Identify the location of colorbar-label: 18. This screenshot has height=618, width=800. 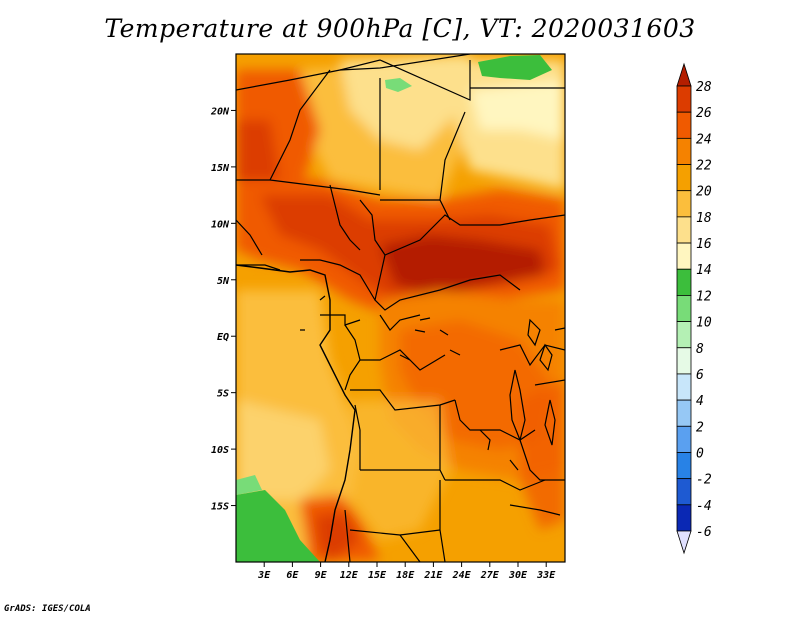
(704, 218).